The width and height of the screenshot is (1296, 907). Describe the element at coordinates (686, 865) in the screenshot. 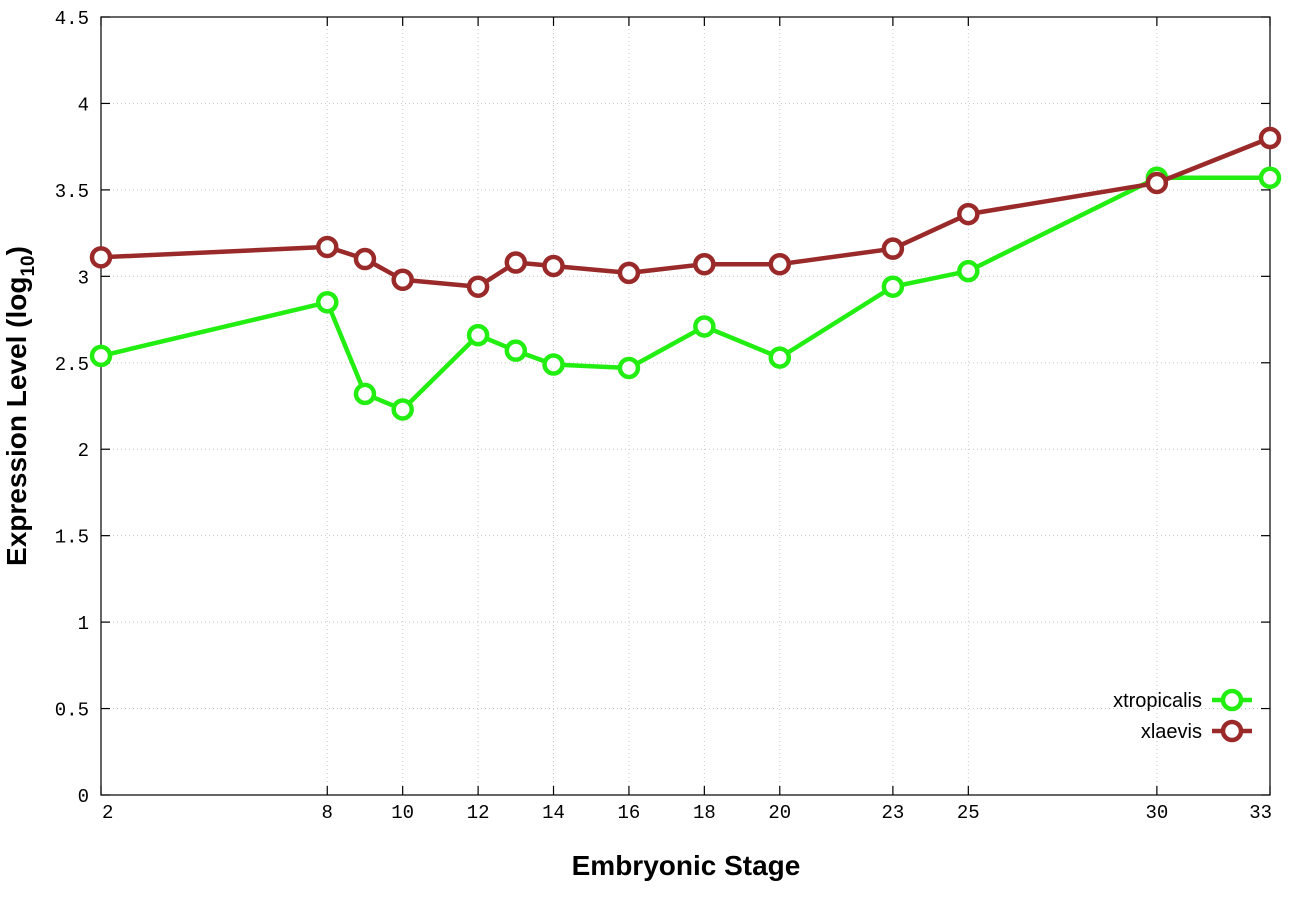

I see `x-axis-title: Embryonic Stage` at that location.